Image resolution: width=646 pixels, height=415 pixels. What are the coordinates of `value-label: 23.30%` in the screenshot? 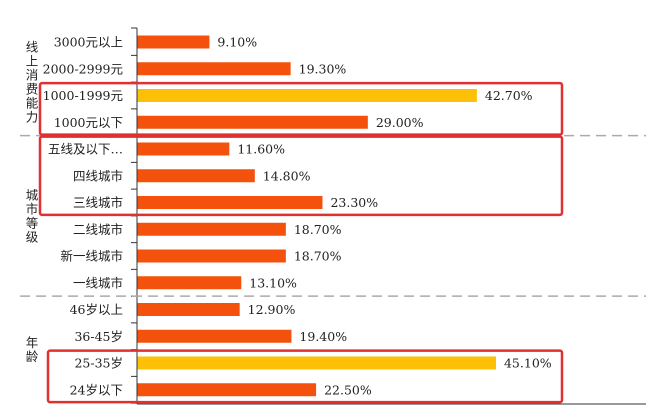 It's located at (354, 202).